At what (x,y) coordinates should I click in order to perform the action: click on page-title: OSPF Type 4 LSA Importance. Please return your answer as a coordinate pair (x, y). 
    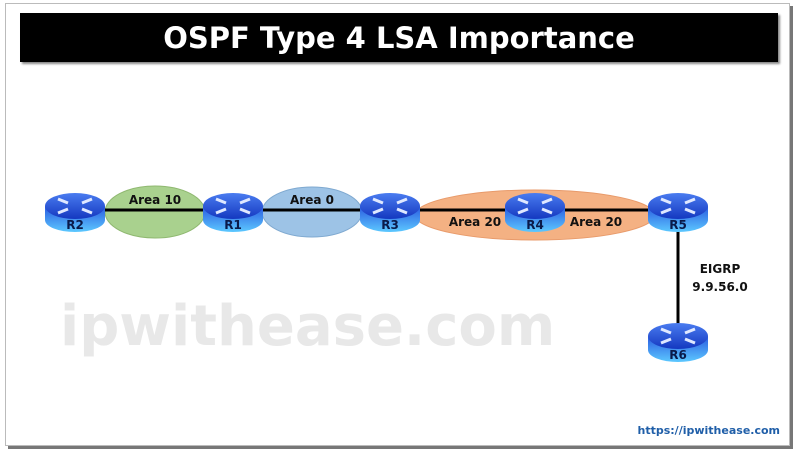
    Looking at the image, I should click on (399, 37).